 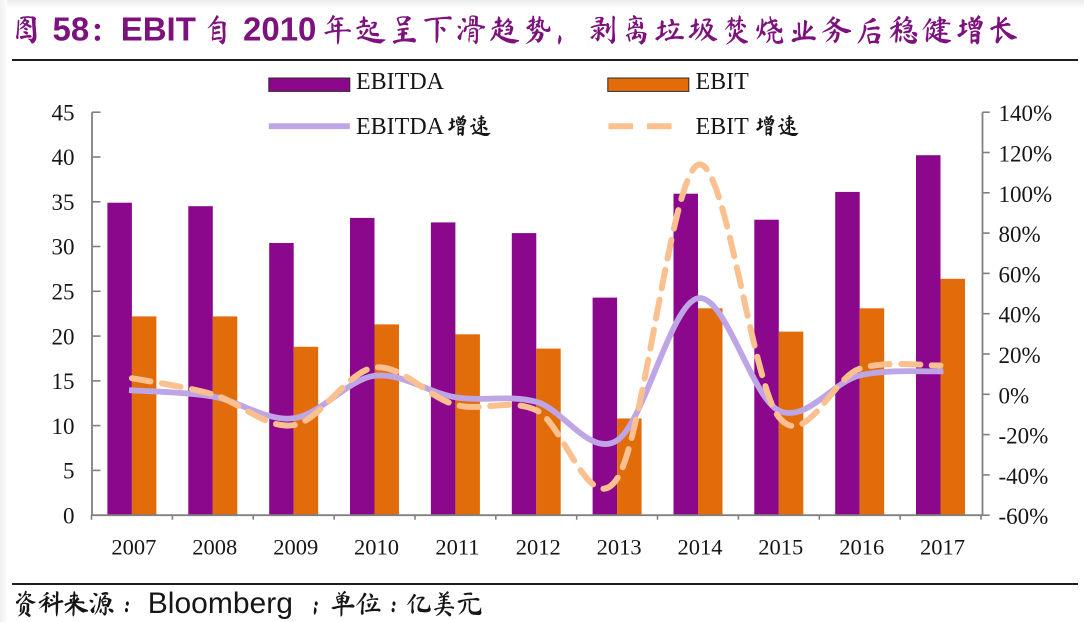 I want to click on svg-text: 20, so click(x=63, y=336).